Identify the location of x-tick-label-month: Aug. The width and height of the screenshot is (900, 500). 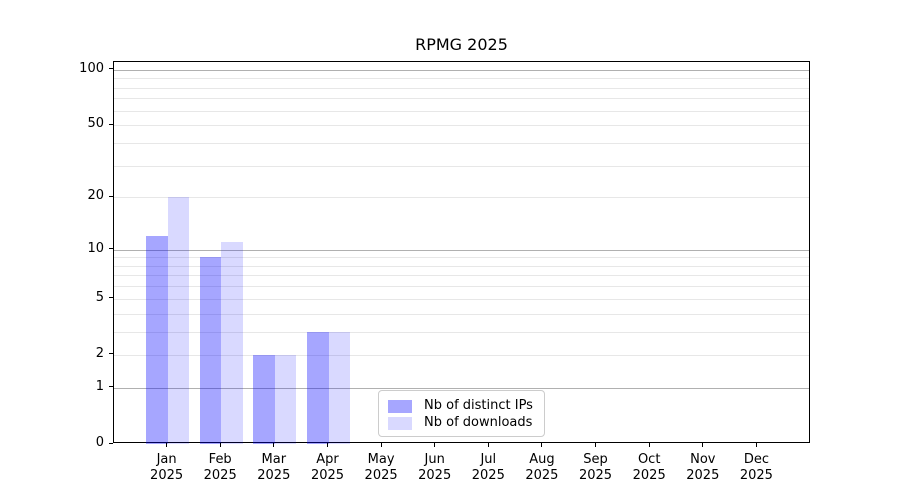
(542, 459).